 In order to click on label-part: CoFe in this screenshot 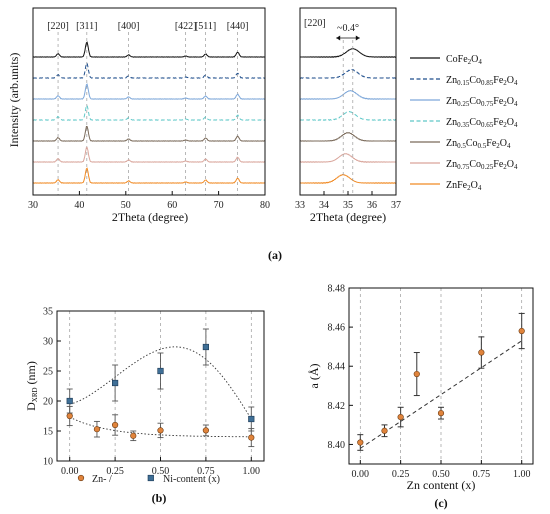, I will do `click(457, 59)`.